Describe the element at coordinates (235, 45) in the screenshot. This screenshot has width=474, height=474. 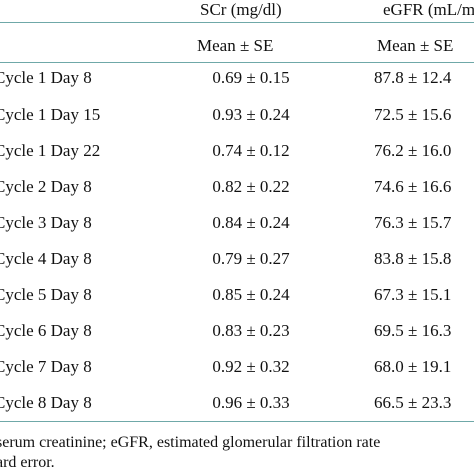
I see `scr-stat-header: Mean ± SE` at that location.